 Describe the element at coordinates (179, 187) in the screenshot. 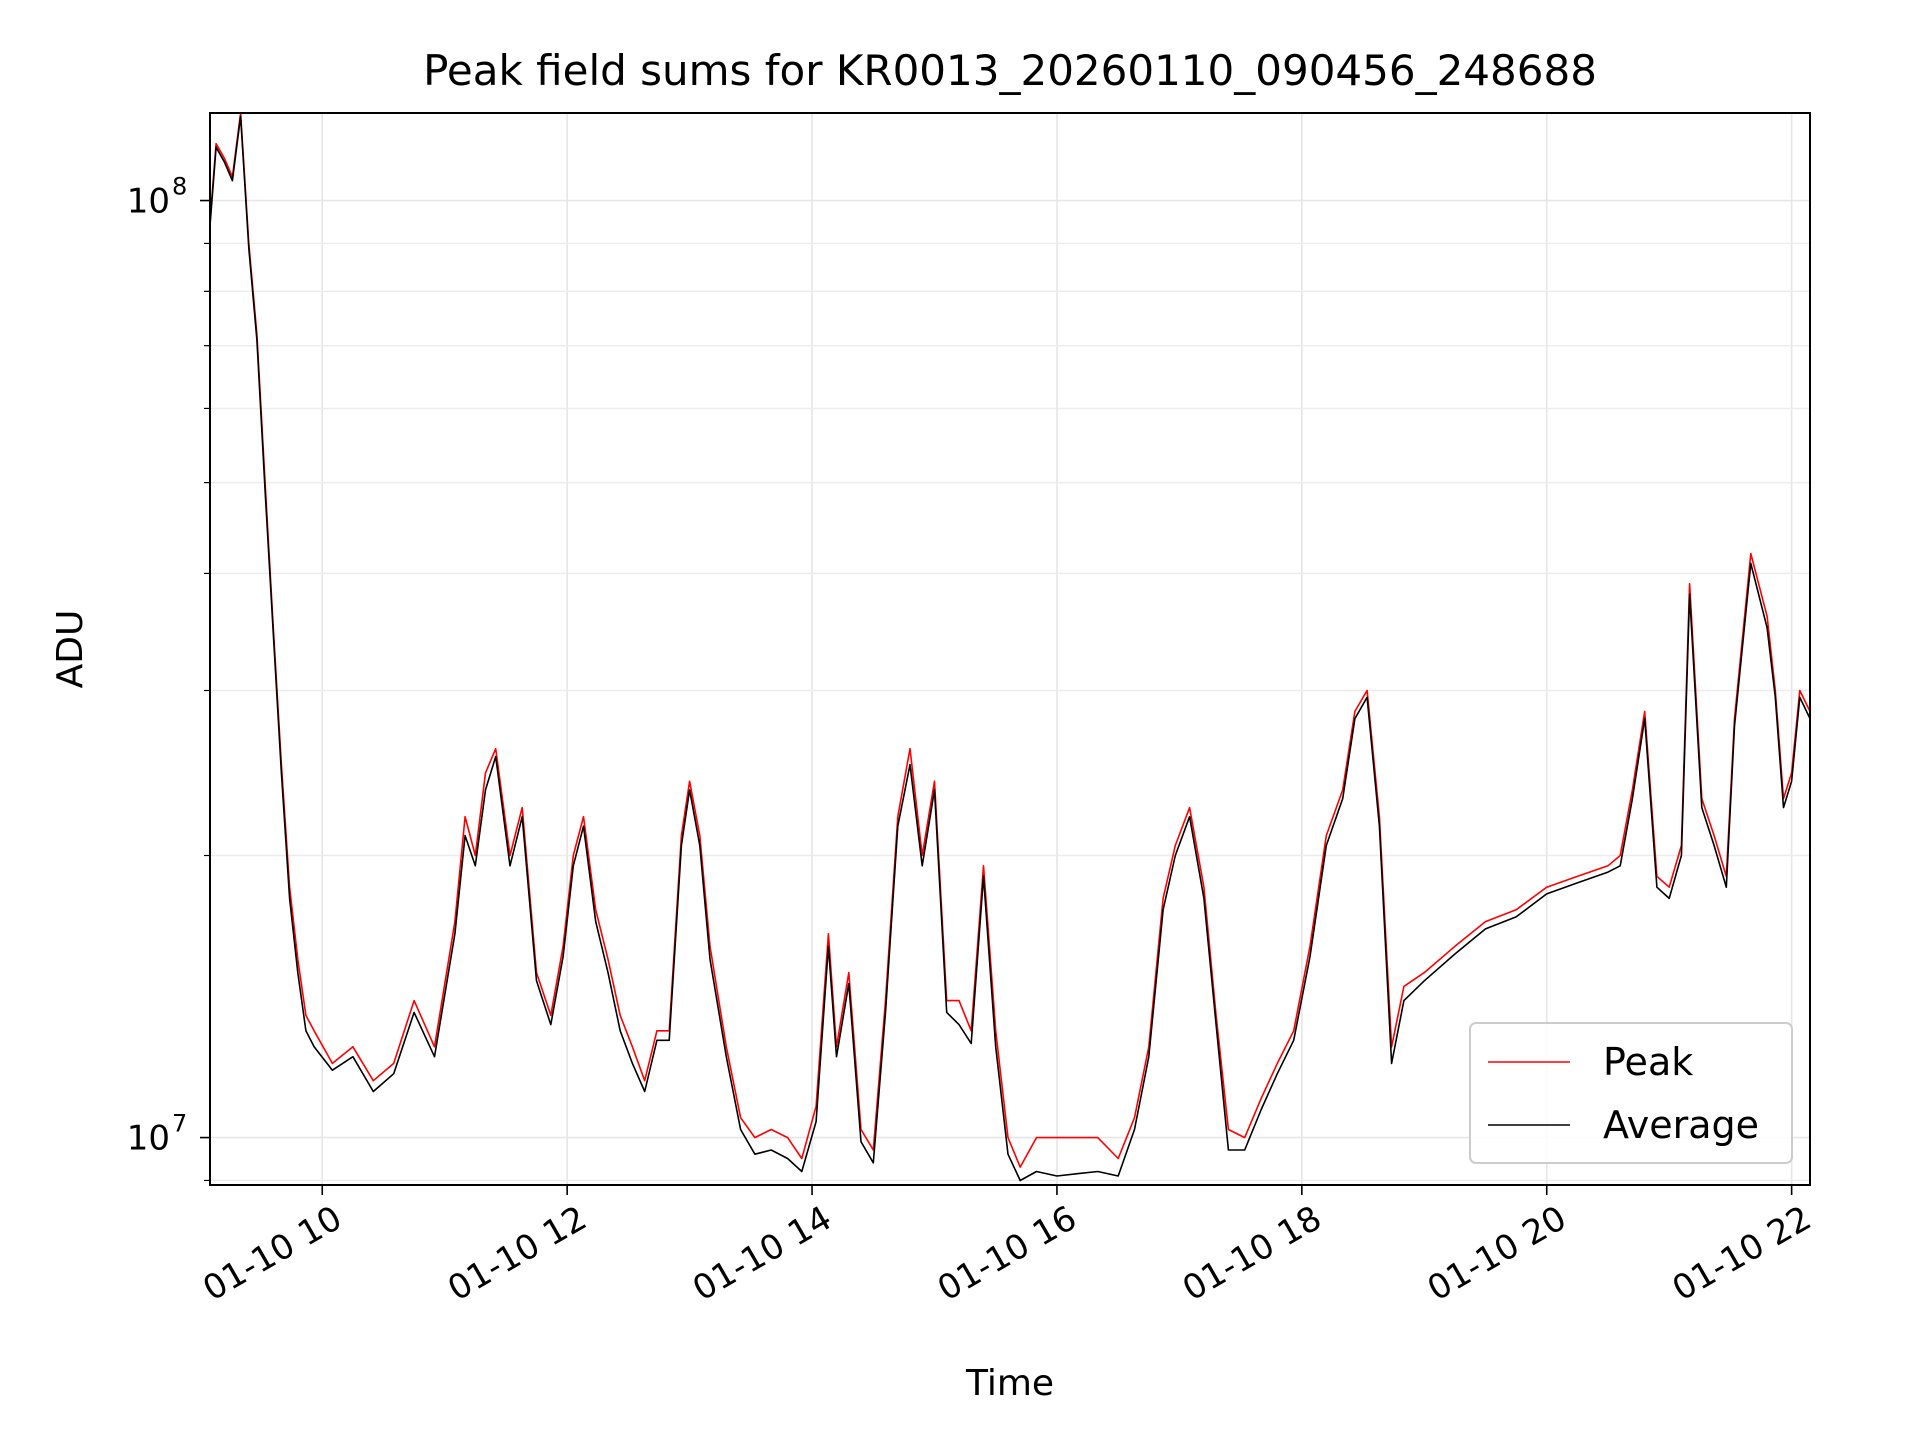

I see `y-tick-label-exponent: 8` at that location.